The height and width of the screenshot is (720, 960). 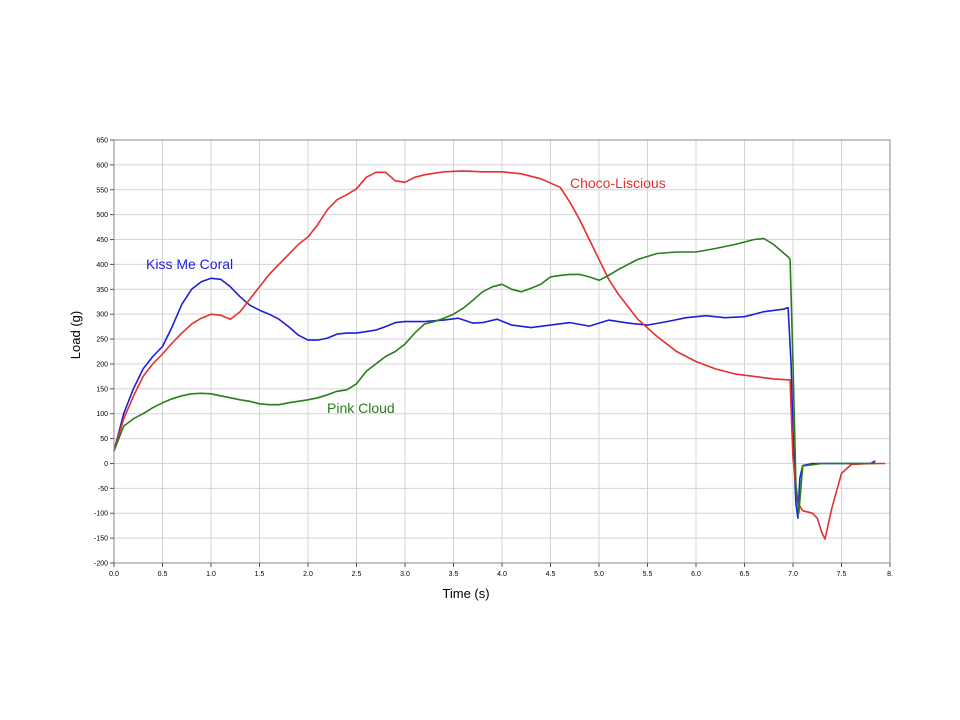 What do you see at coordinates (842, 574) in the screenshot?
I see `x-tick-label: 7.5` at bounding box center [842, 574].